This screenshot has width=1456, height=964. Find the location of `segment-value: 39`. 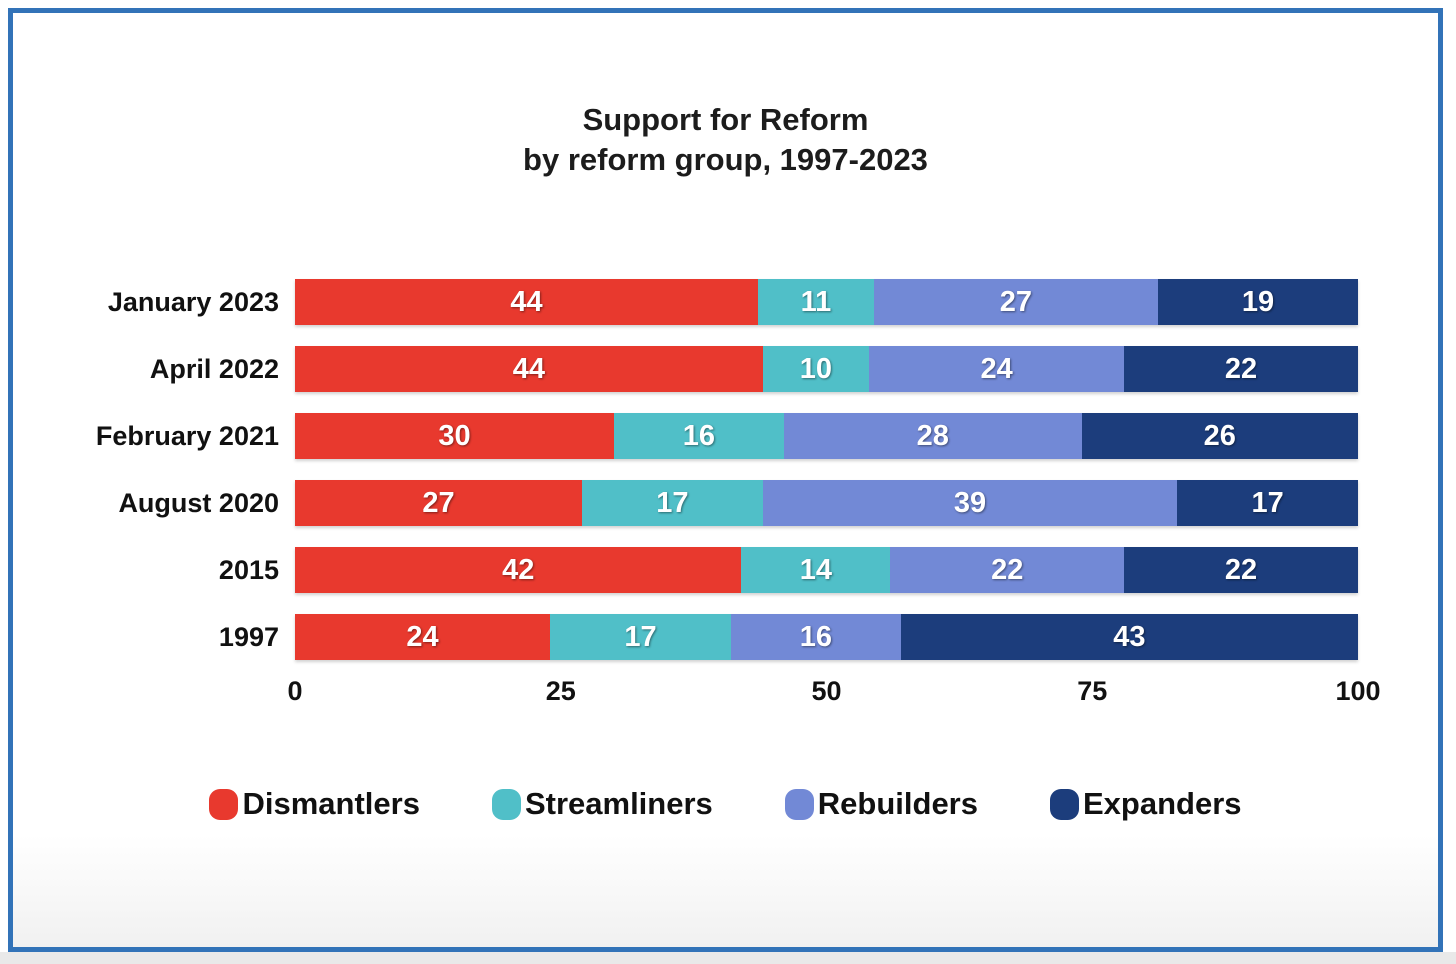

segment-value: 39 is located at coordinates (970, 502).